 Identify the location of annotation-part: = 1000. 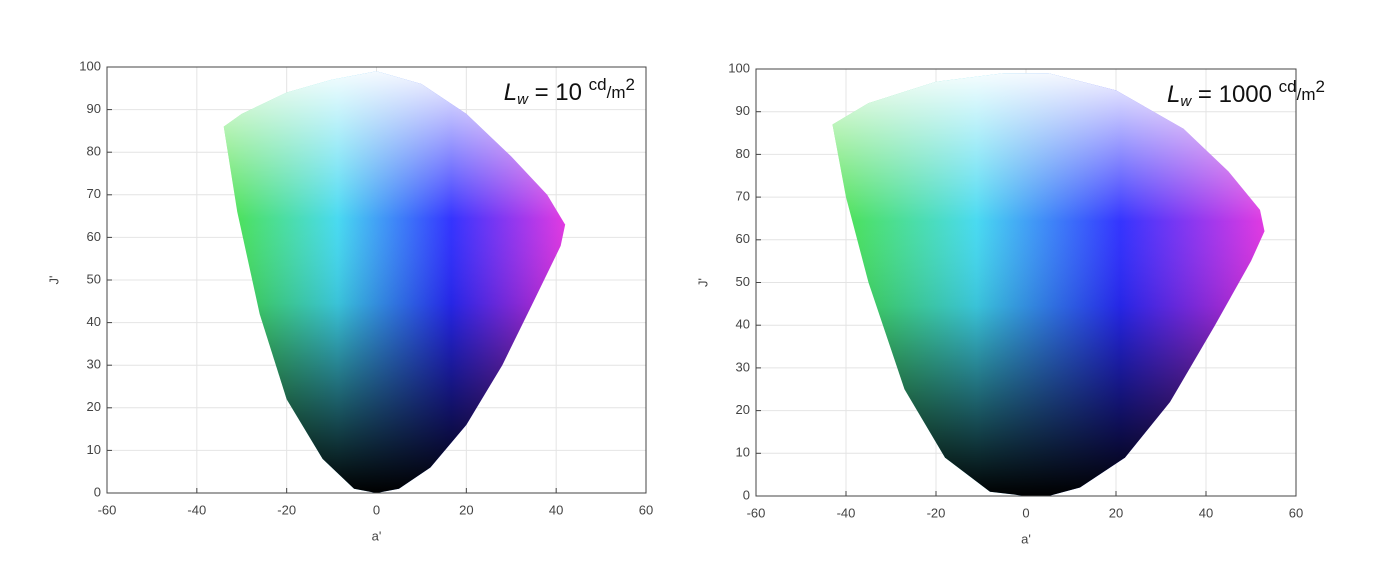
(1234, 94).